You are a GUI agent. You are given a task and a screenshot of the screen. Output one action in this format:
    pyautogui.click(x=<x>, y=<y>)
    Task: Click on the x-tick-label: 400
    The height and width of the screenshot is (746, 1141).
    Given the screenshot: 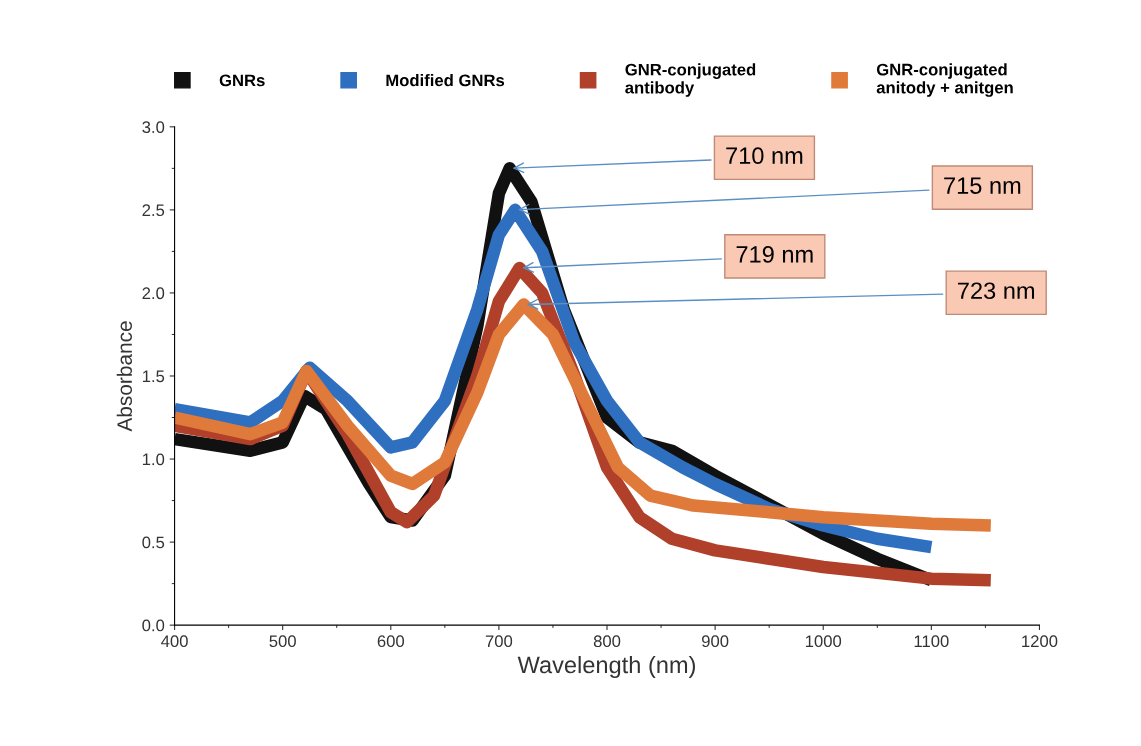 What is the action you would take?
    pyautogui.click(x=174, y=641)
    